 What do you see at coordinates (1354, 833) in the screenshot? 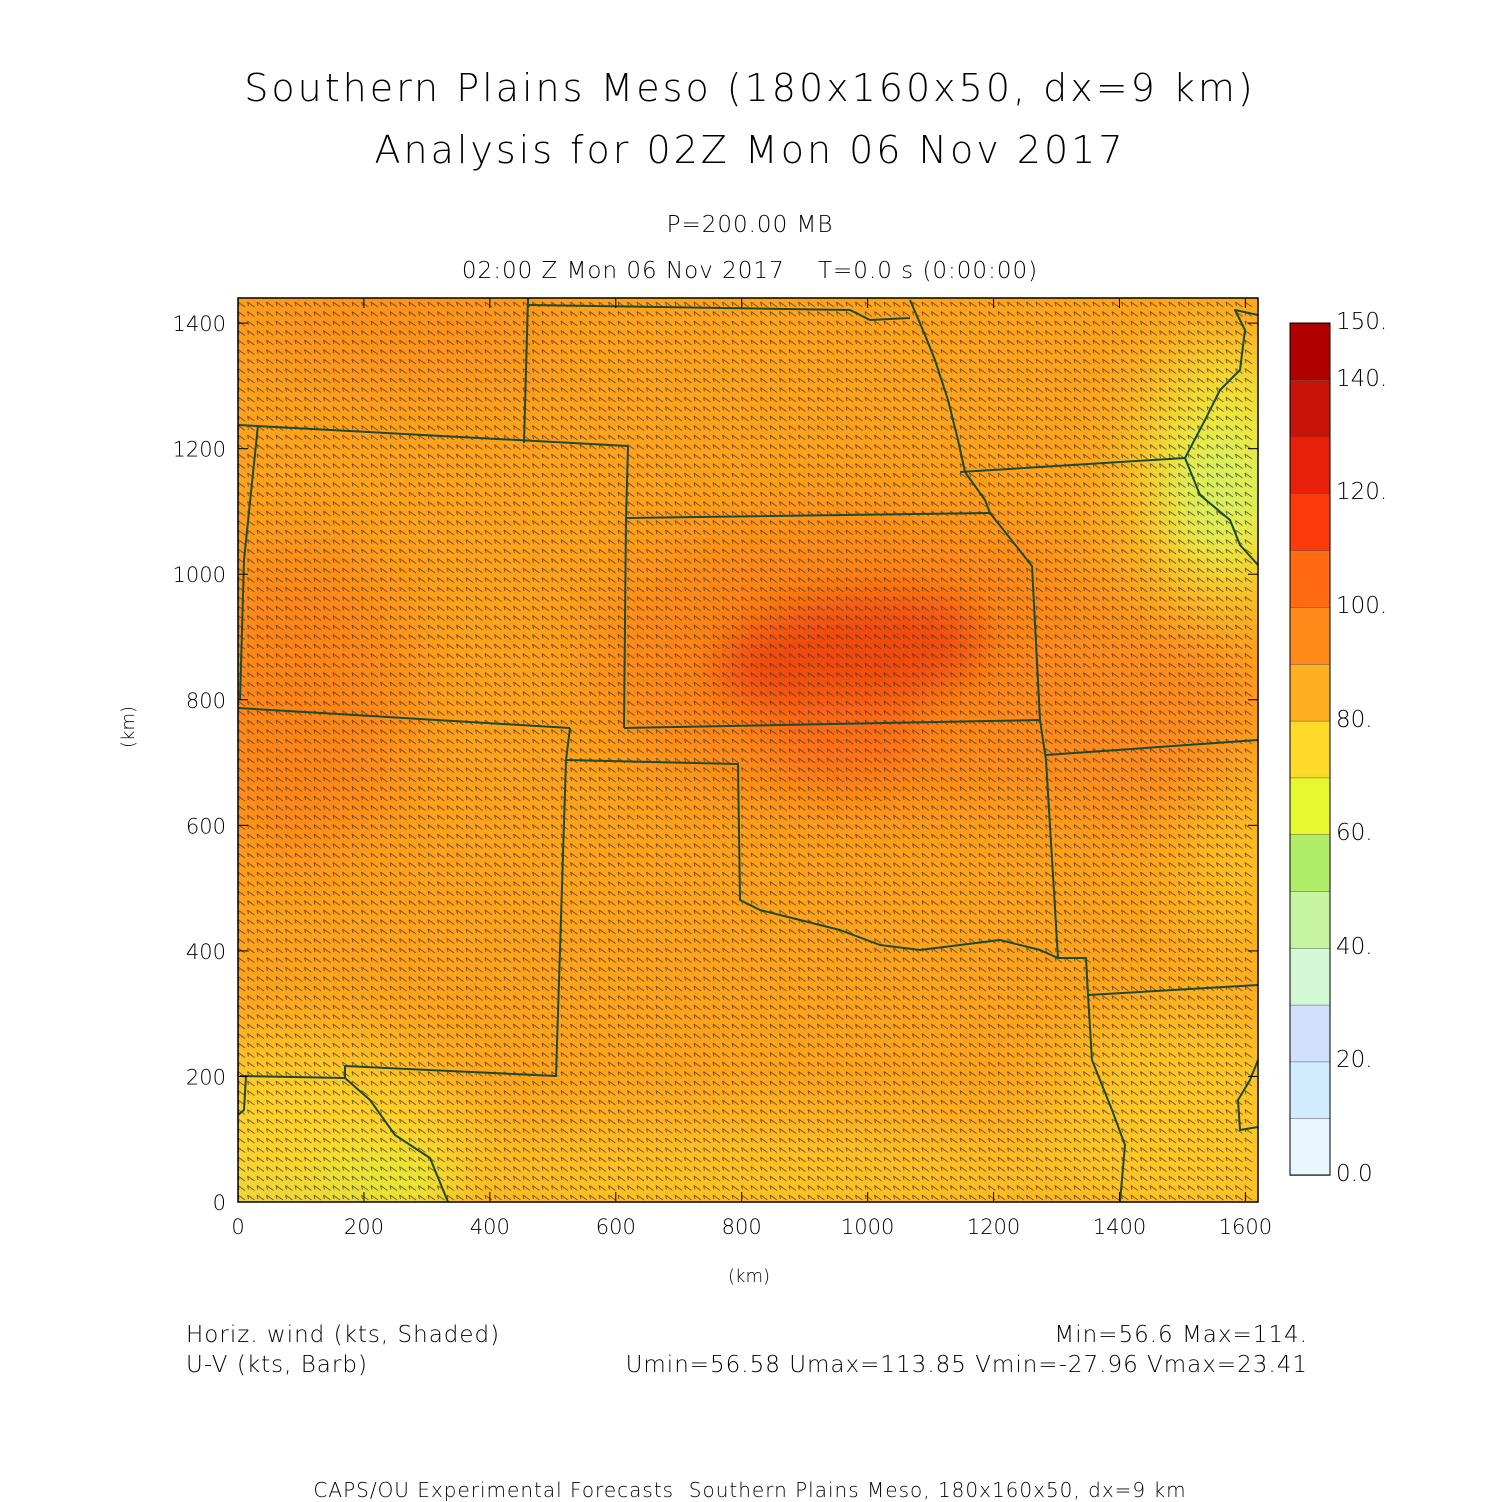
I see `colorbar-label: 60.` at bounding box center [1354, 833].